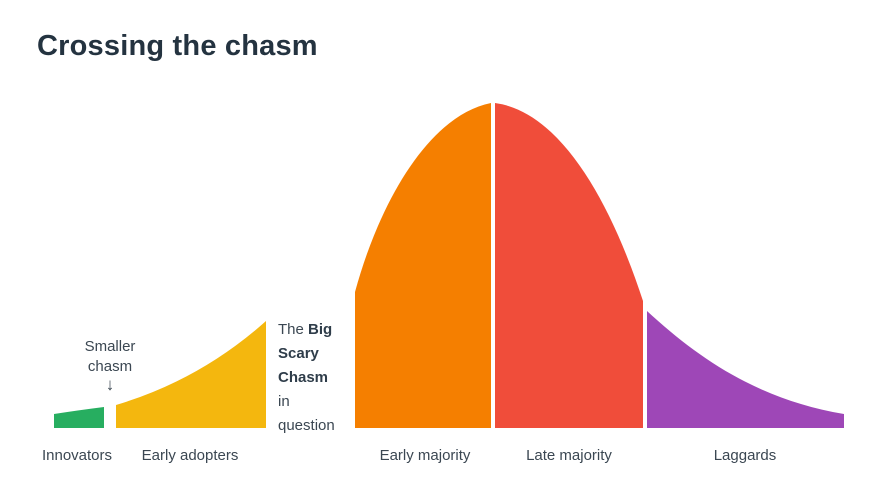 The width and height of the screenshot is (880, 495). I want to click on smaller-chasm-annotation: Smaller chasm ↓, so click(110, 365).